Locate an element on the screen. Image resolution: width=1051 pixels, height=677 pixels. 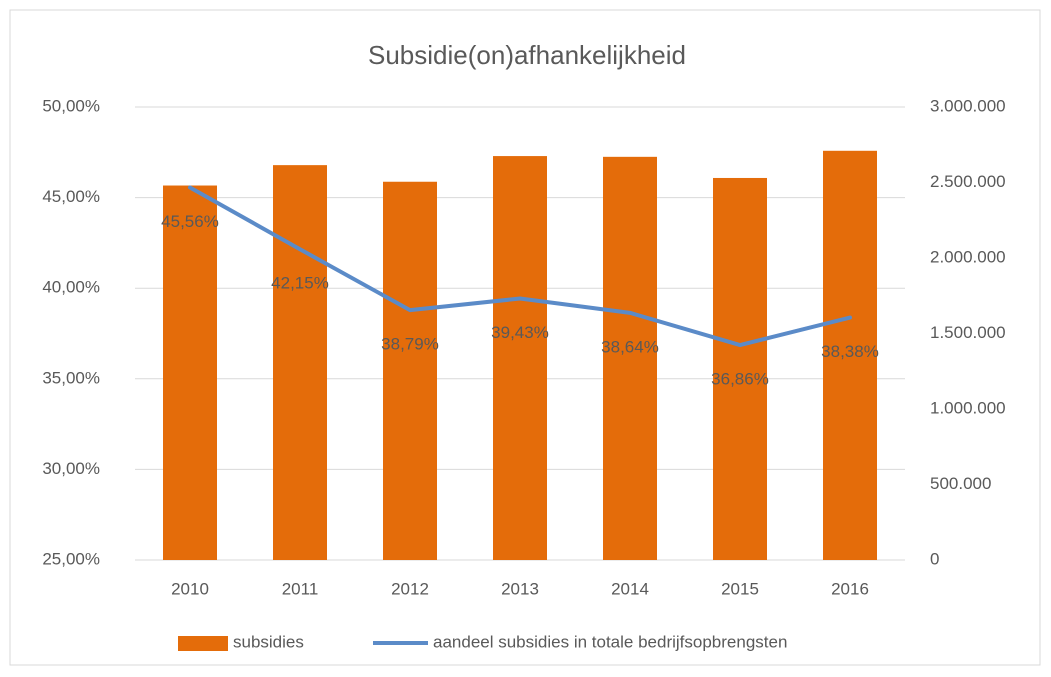
y-tick-label: 35,00% is located at coordinates (71, 377).